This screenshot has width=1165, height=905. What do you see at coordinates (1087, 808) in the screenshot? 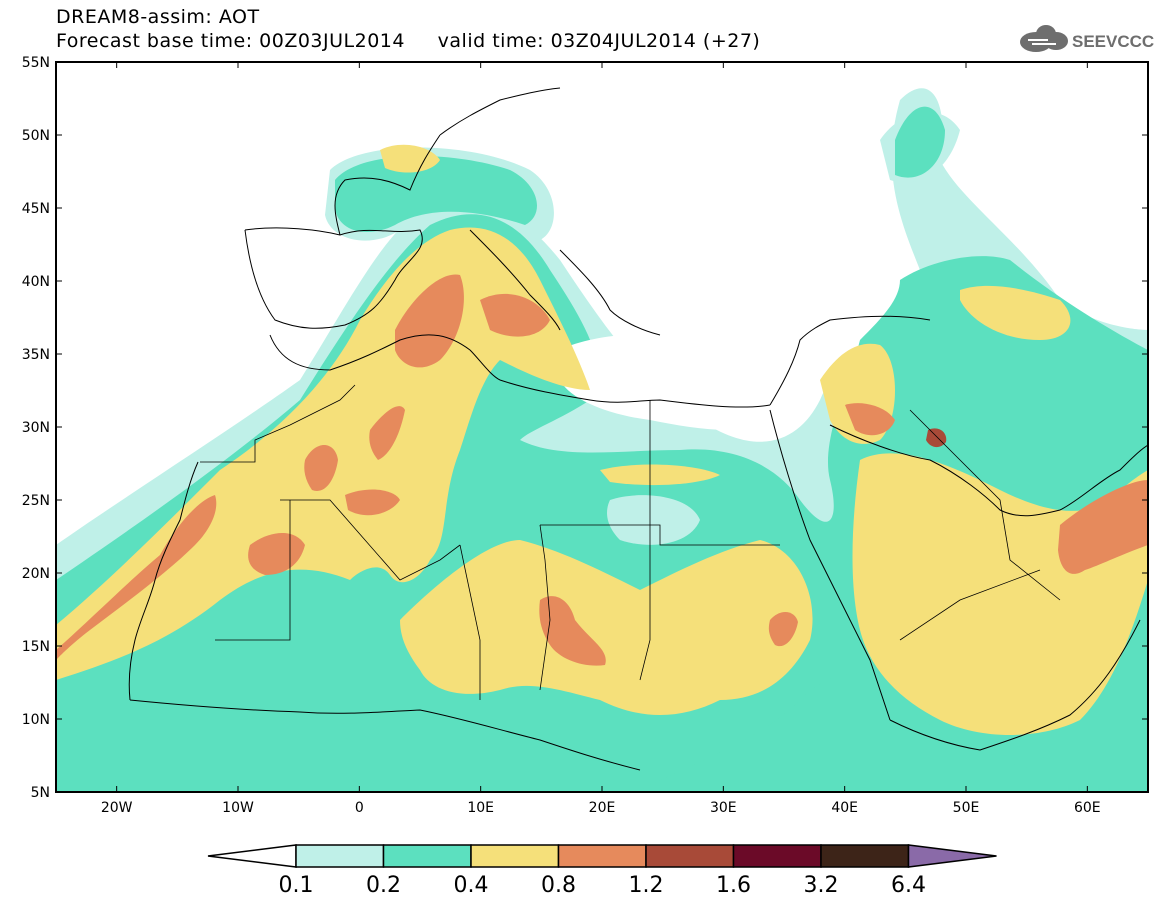
I see `lon-tick-label: 60E` at bounding box center [1087, 808].